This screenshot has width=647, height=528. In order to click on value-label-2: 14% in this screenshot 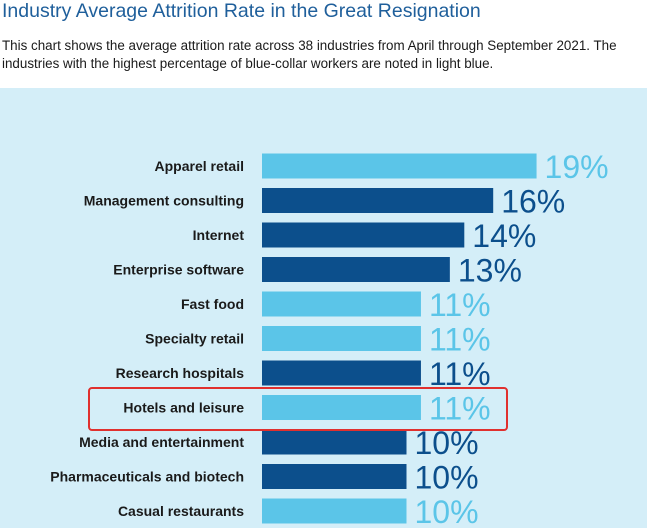, I will do `click(504, 236)`.